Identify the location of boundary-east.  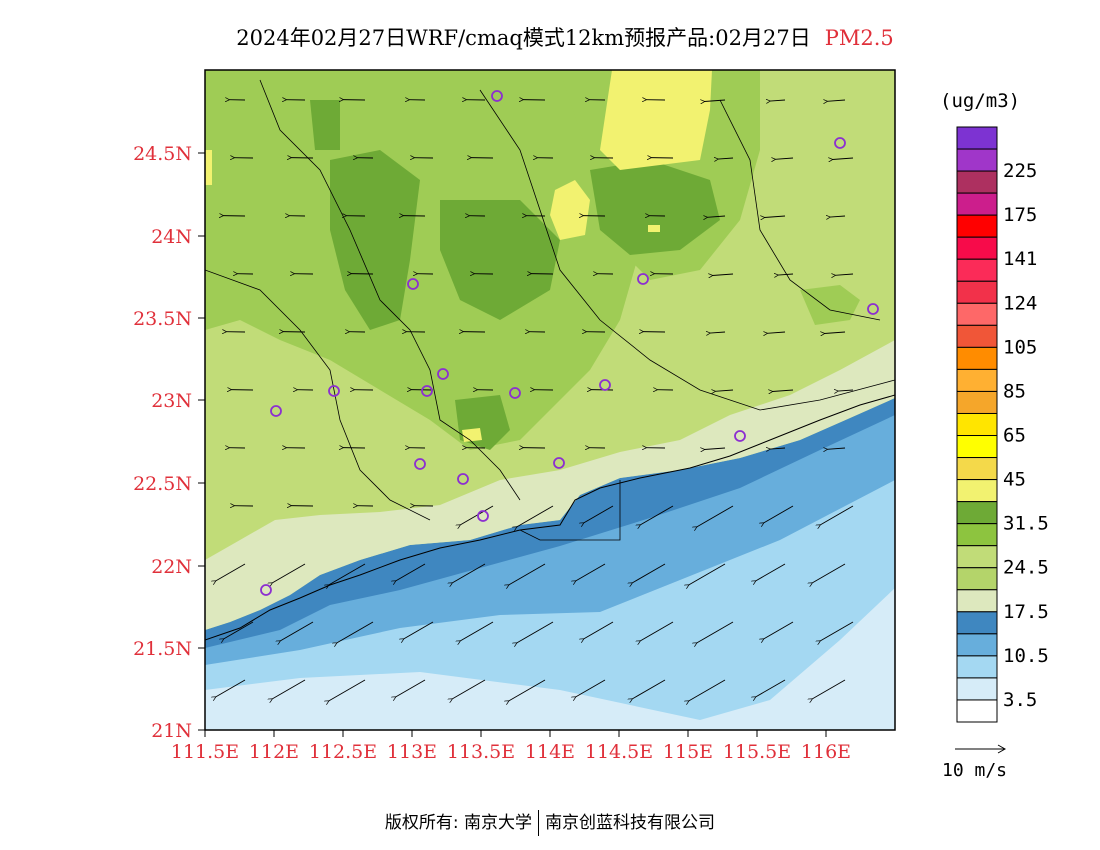
(687, 250).